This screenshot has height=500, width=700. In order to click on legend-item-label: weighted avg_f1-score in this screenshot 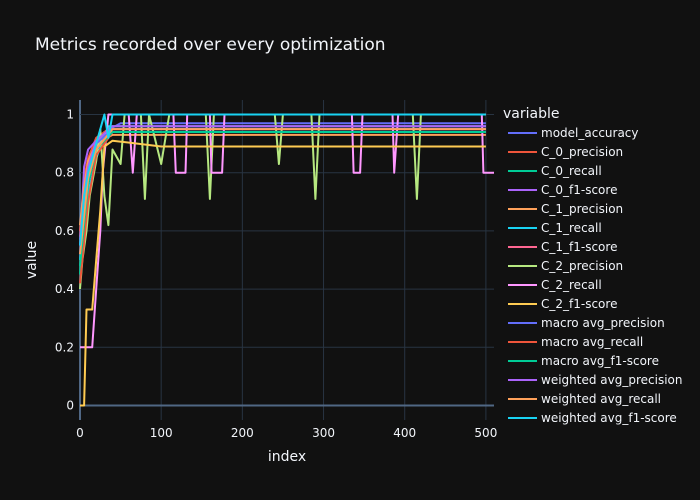, I will do `click(609, 418)`.